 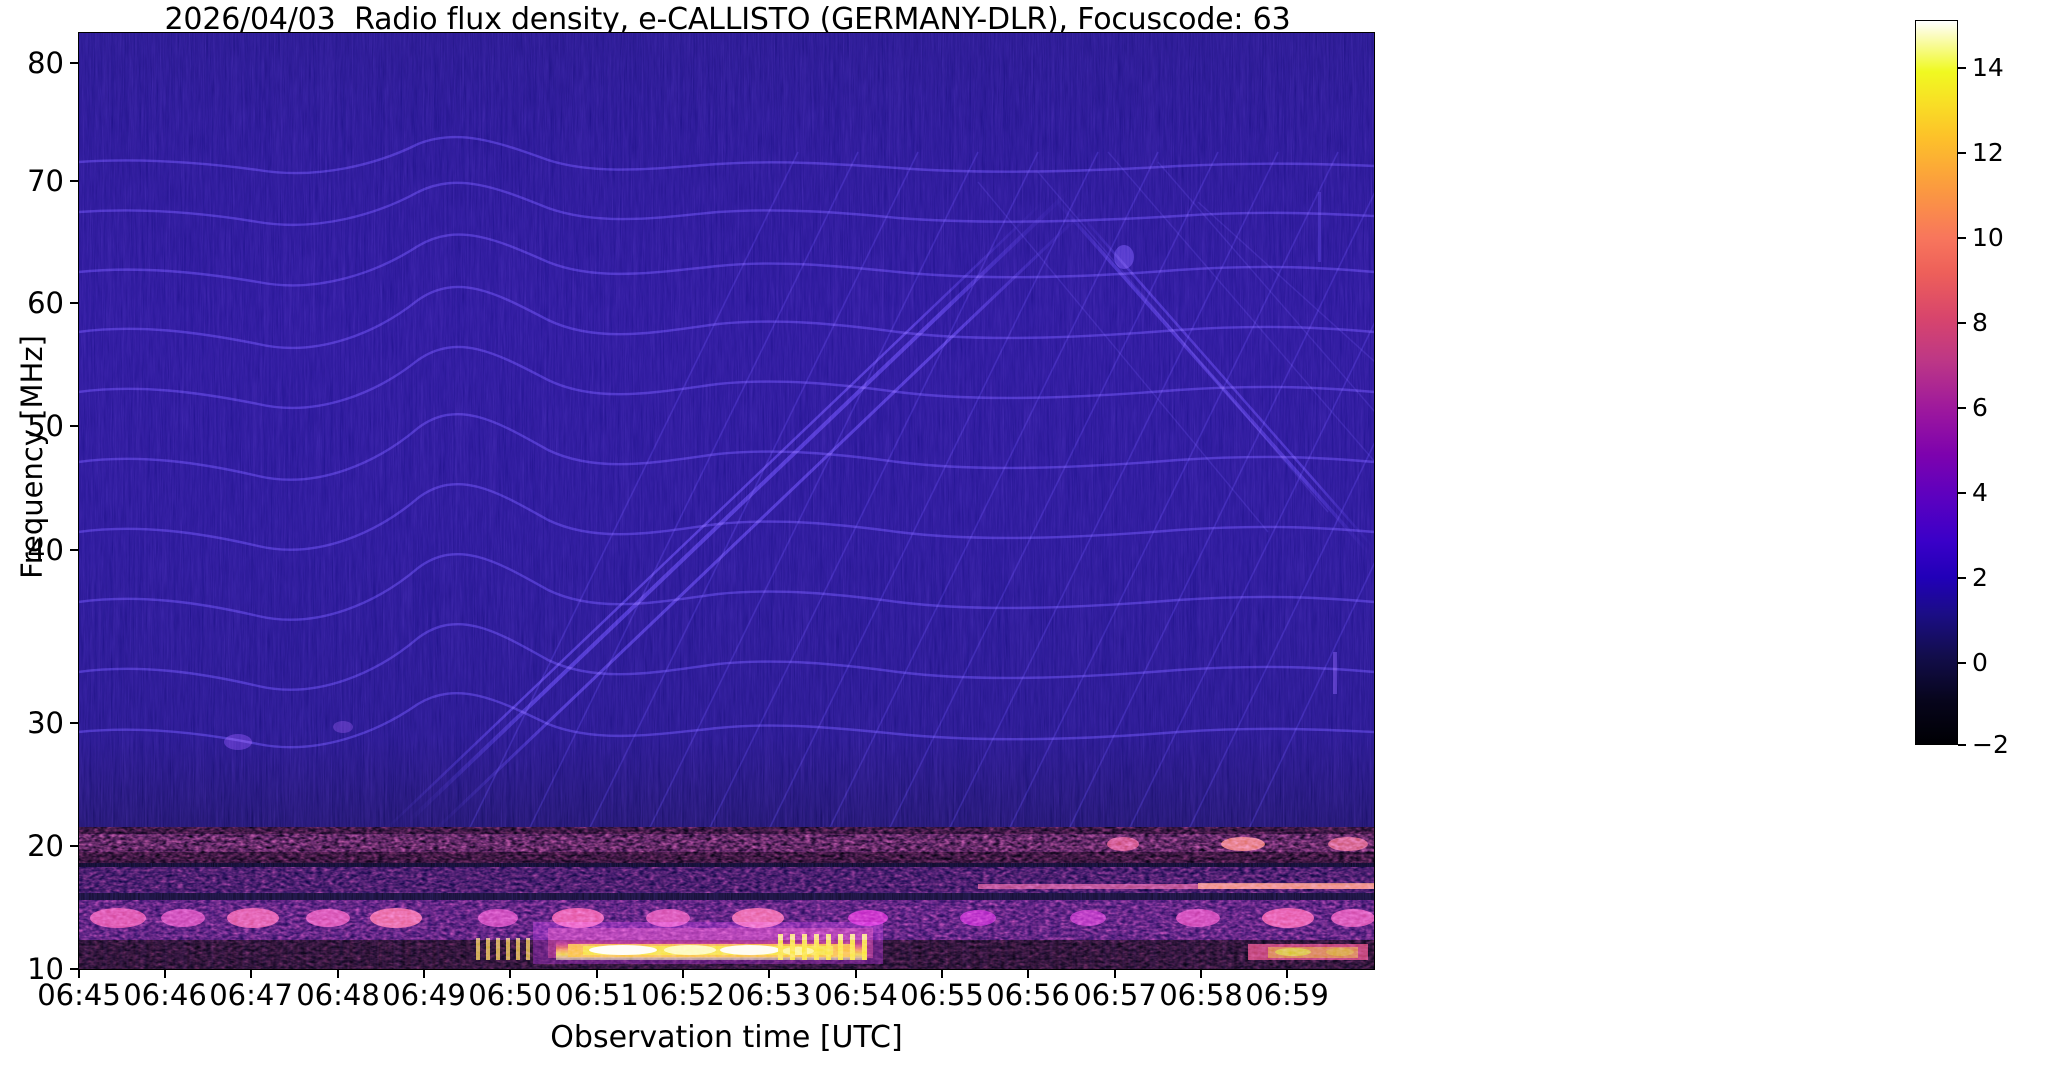 What do you see at coordinates (45, 723) in the screenshot?
I see `ytick-label: 30` at bounding box center [45, 723].